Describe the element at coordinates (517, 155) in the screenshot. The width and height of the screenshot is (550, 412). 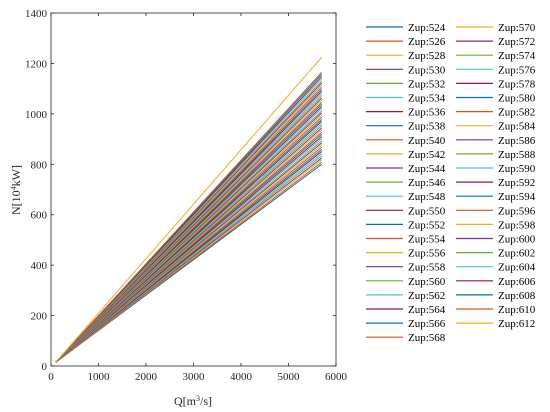
I see `legend-label: Zup:588` at that location.